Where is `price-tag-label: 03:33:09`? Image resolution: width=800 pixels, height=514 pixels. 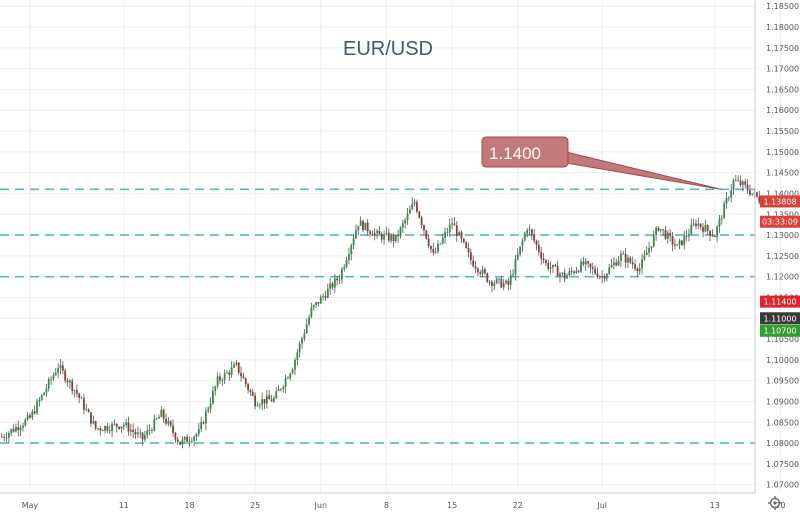 price-tag-label: 03:33:09 is located at coordinates (780, 222).